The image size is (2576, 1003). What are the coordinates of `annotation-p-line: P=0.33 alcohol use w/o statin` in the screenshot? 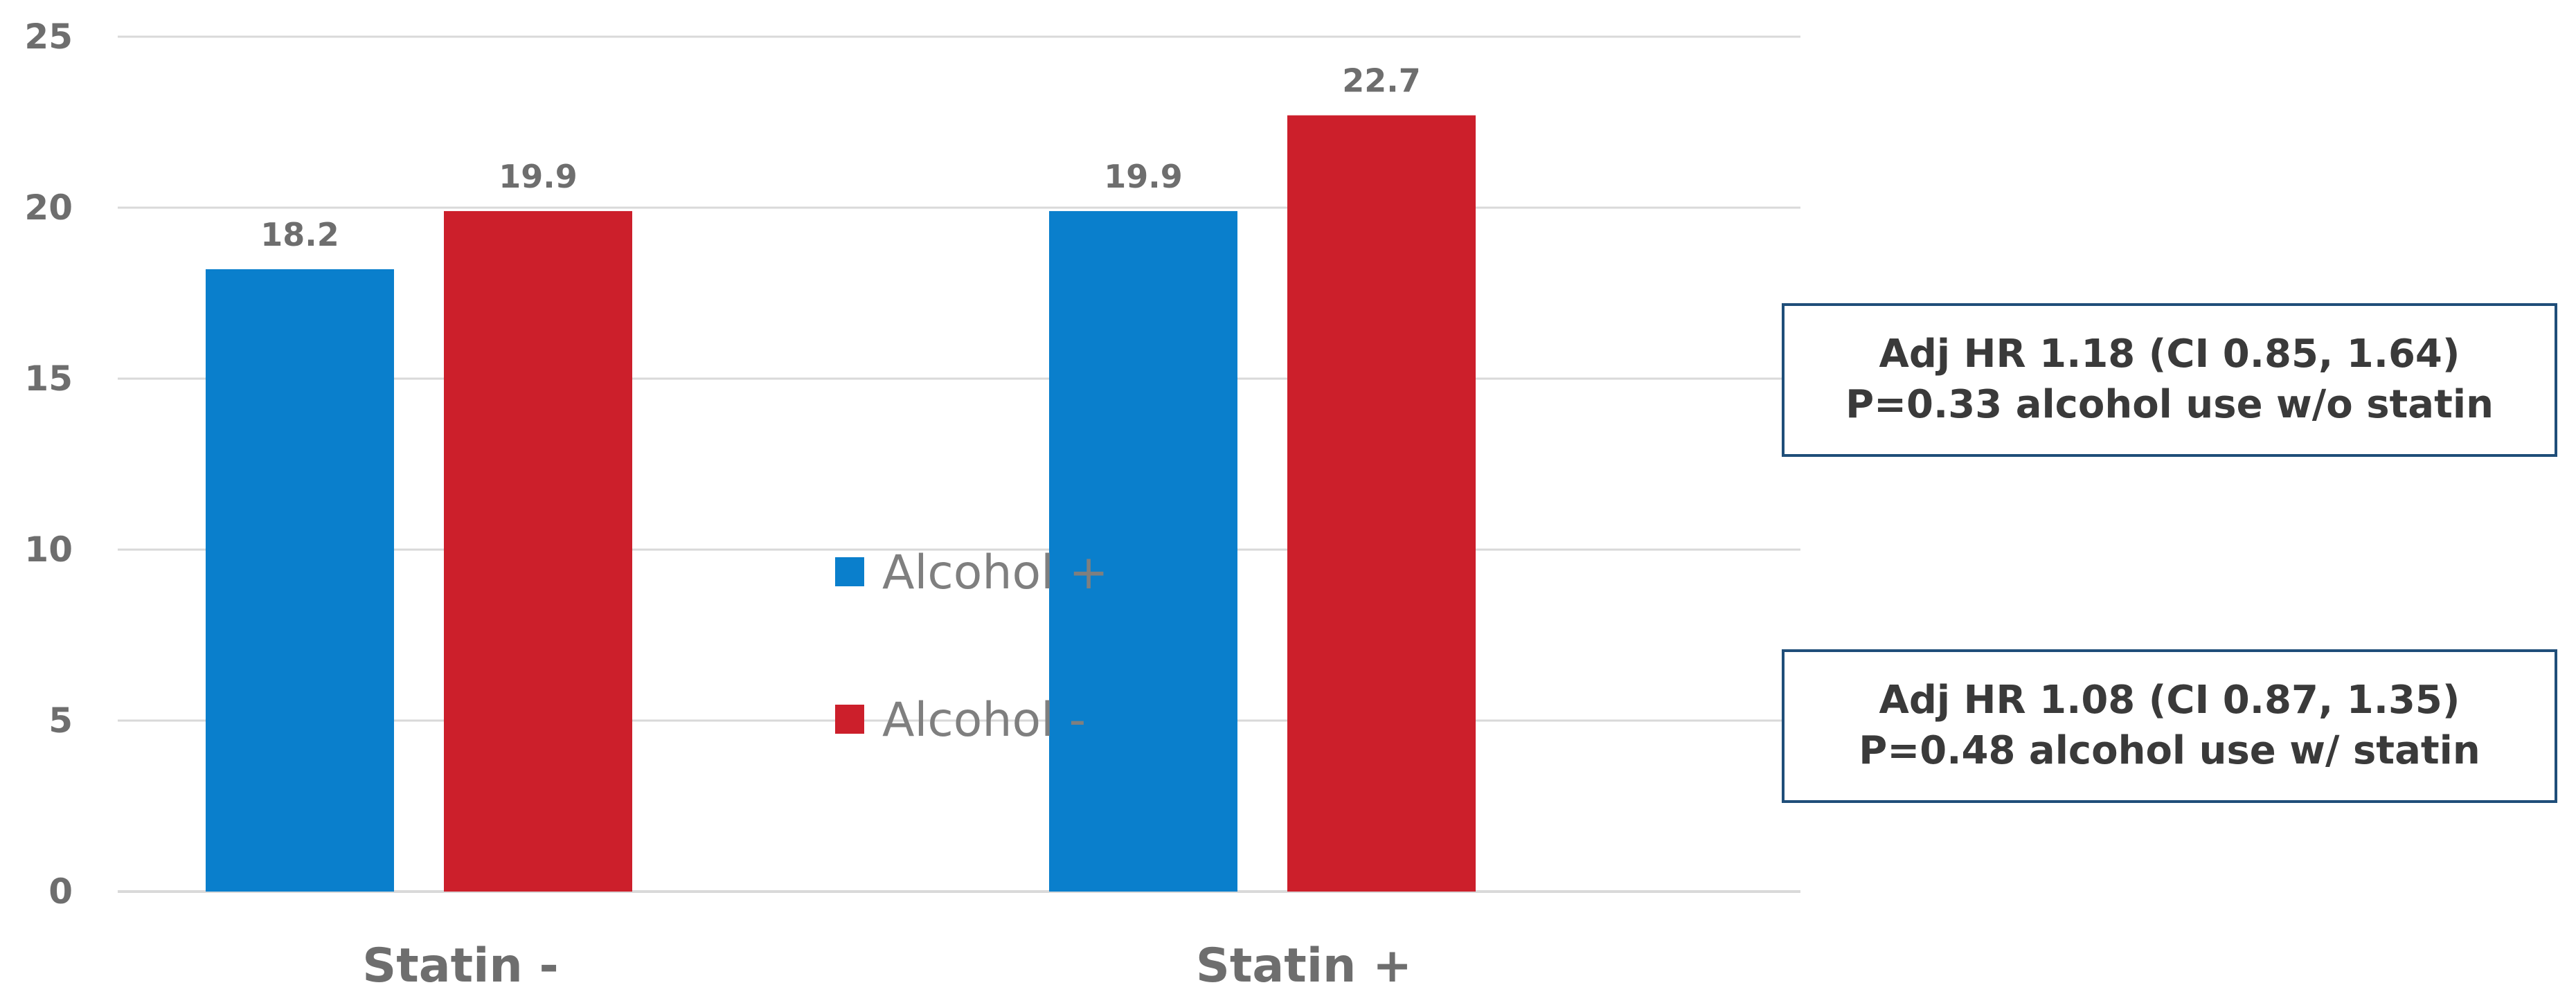 It's located at (2169, 404).